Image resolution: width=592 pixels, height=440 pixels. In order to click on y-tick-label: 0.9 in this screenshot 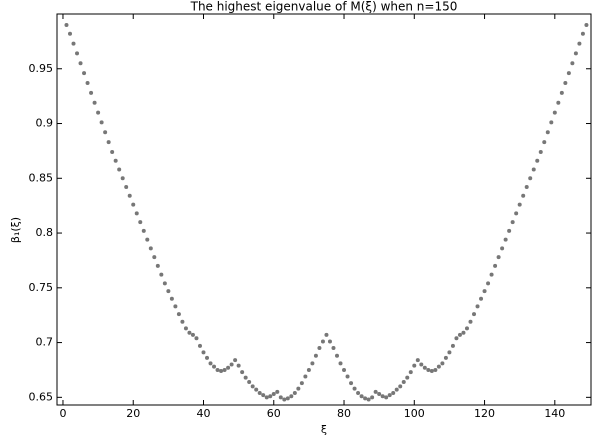, I will do `click(45, 123)`.